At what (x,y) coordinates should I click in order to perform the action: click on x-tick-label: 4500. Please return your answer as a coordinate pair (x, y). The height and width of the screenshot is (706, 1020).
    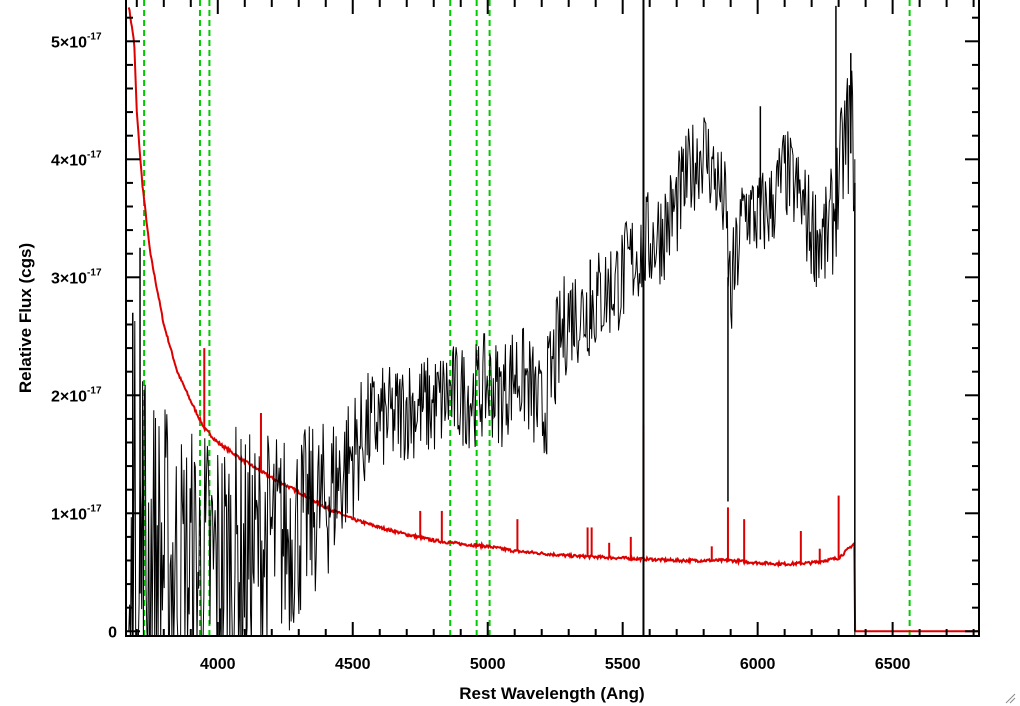
    Looking at the image, I should click on (353, 664).